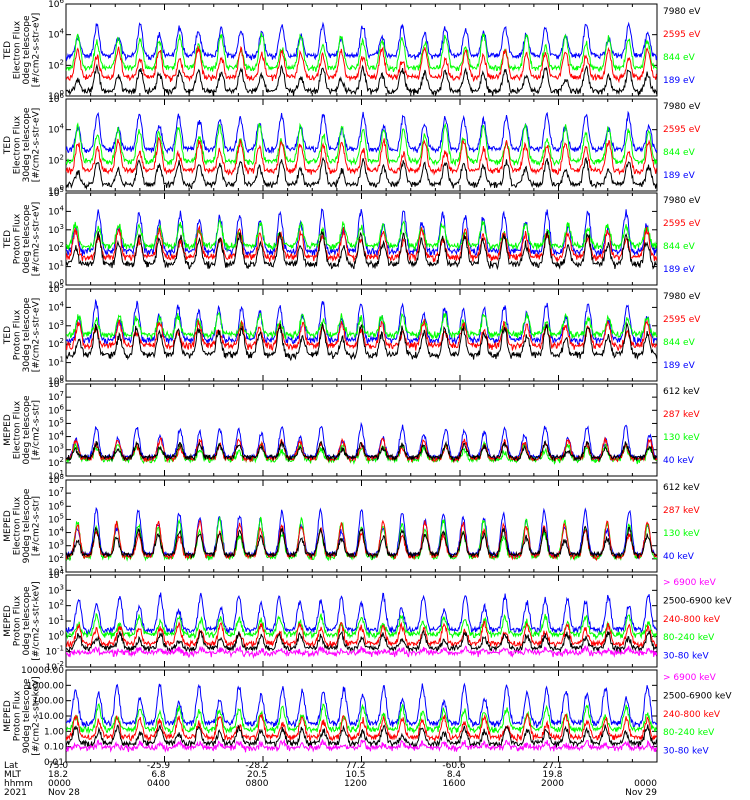 The height and width of the screenshot is (800, 750). I want to click on y-tick-label: 10⁰, so click(56, 635).